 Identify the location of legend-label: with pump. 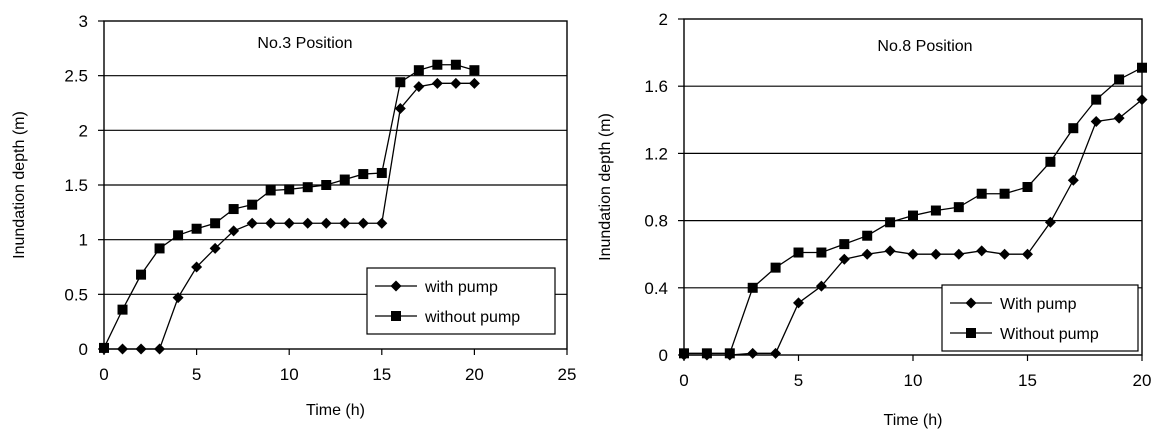
(461, 287).